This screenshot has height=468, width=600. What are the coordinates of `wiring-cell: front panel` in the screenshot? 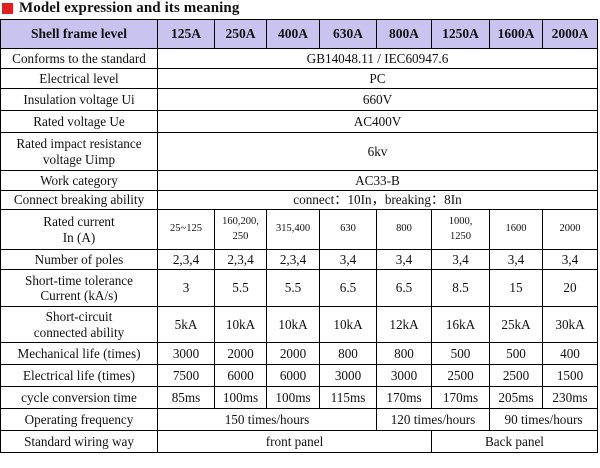 It's located at (294, 441).